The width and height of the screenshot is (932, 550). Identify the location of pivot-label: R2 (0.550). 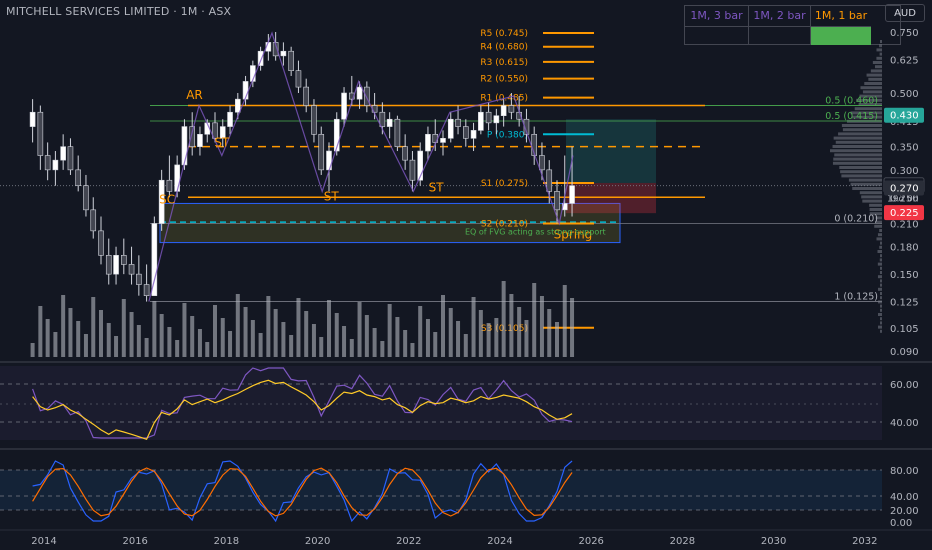
(504, 80).